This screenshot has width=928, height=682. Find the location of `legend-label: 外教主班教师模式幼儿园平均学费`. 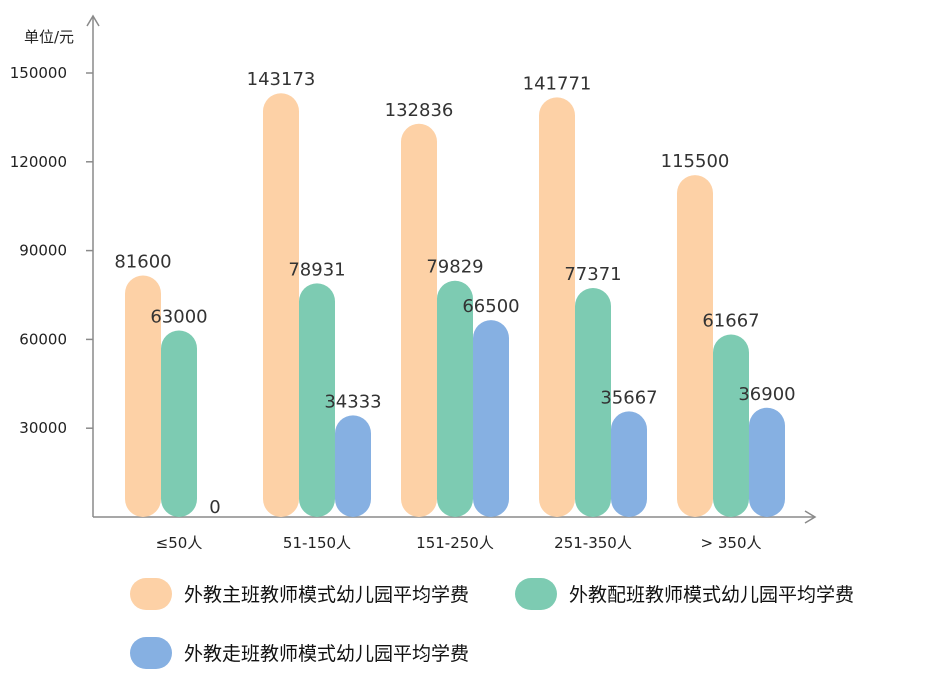

legend-label: 外教主班教师模式幼儿园平均学费 is located at coordinates (326, 595).